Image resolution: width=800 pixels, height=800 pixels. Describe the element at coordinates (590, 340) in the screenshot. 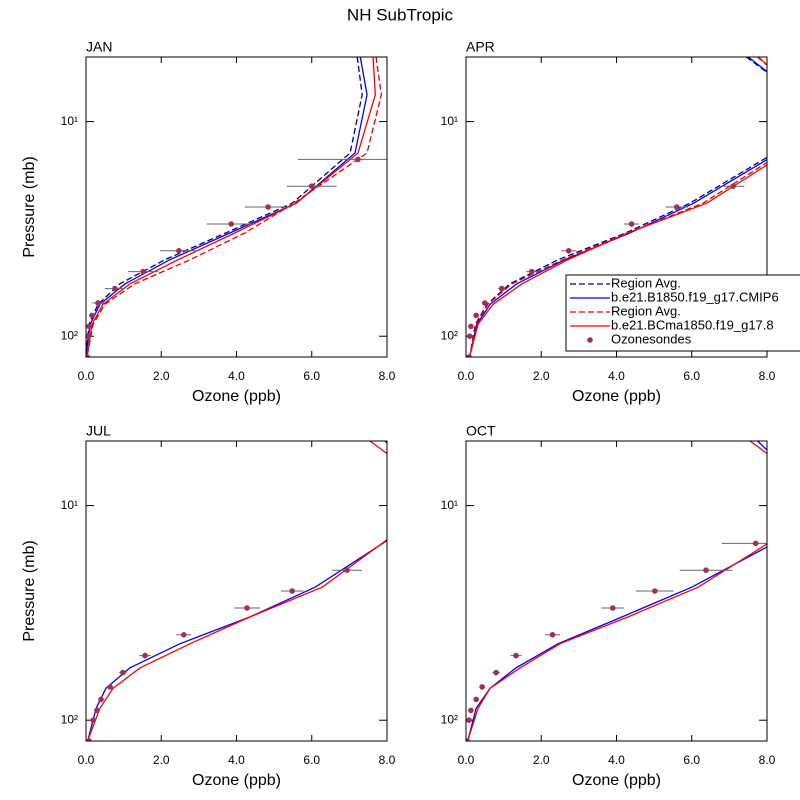

I see `legend-swatch` at that location.